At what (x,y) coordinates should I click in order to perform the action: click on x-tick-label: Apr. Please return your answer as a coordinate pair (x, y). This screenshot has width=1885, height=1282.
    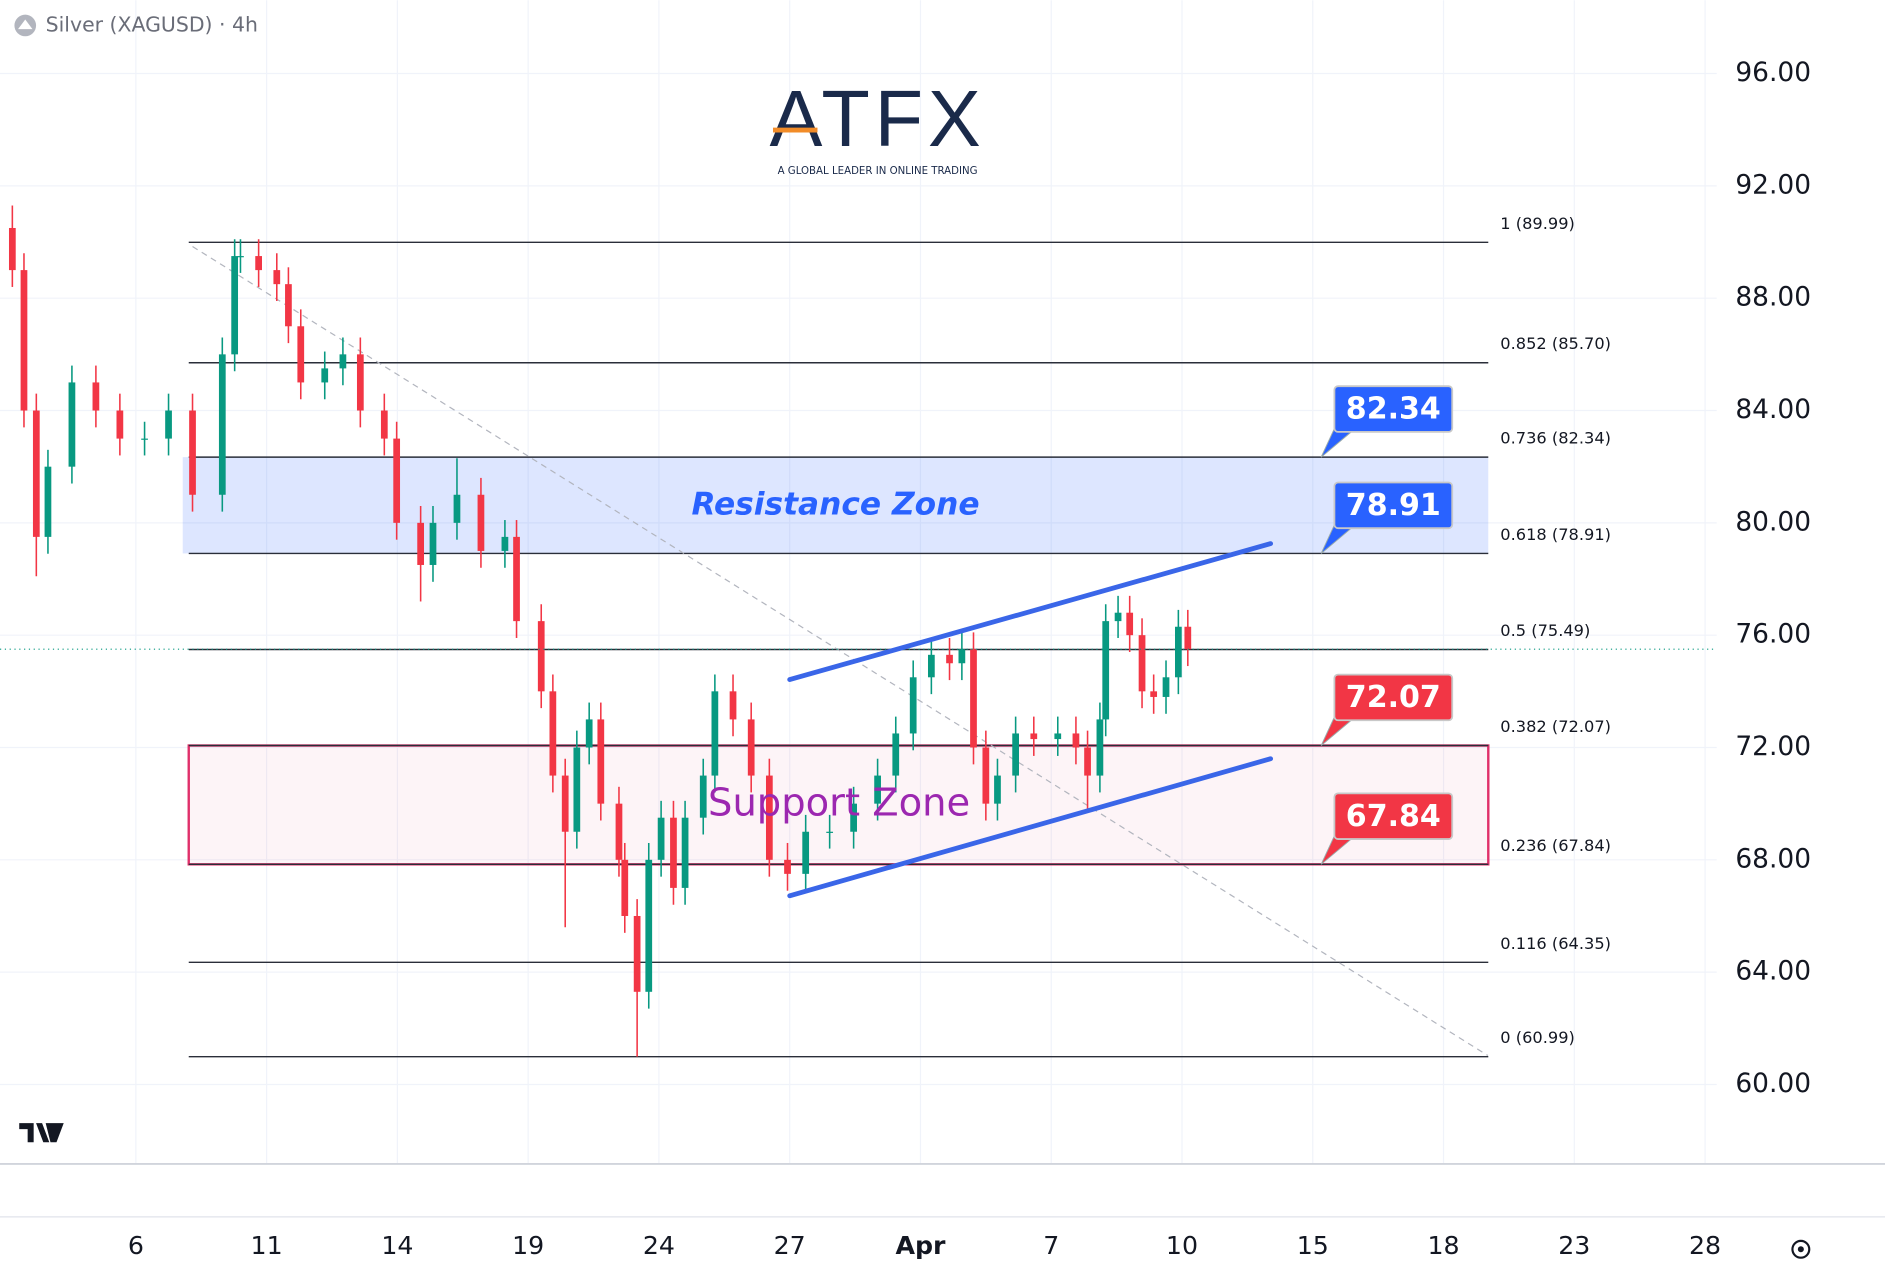
    Looking at the image, I should click on (920, 1245).